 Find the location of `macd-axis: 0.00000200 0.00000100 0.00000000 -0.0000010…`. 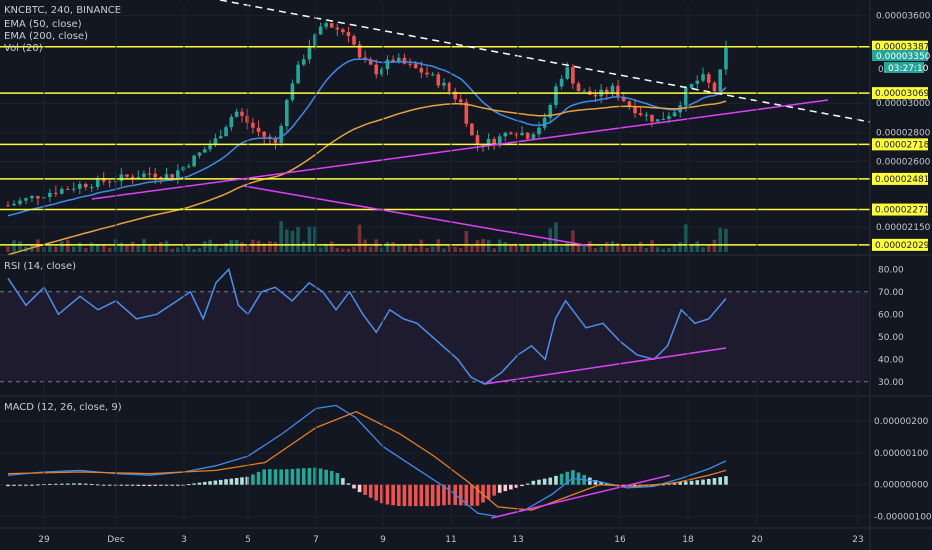

macd-axis: 0.00000200 0.00000100 0.00000000 -0.0000010… is located at coordinates (903, 469).